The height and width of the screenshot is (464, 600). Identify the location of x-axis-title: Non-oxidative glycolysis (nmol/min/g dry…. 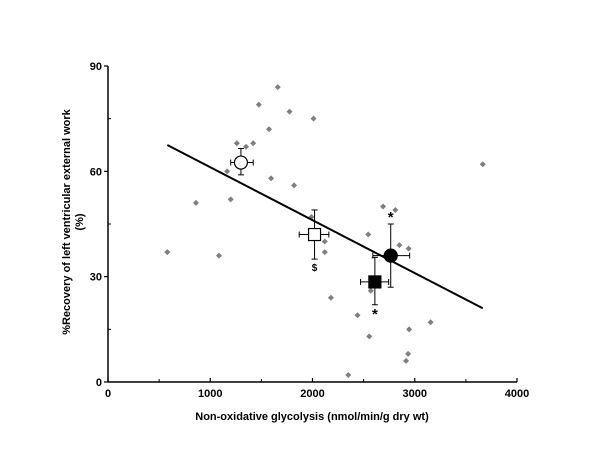
(312, 417).